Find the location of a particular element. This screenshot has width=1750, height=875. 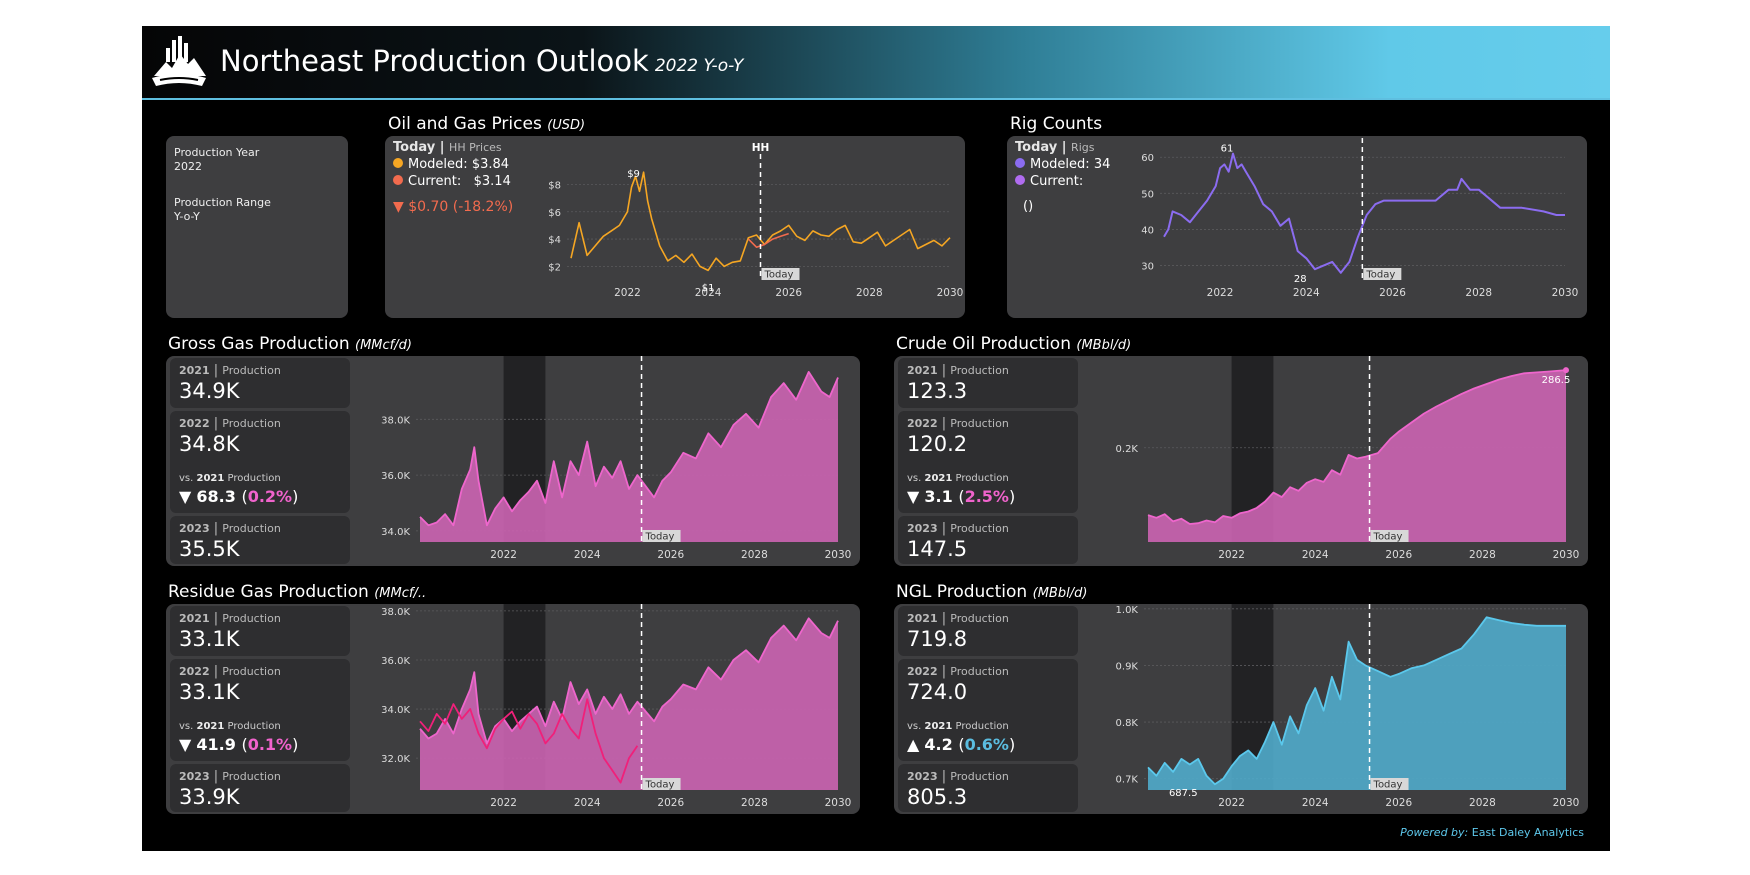

crude-kpi-2023-header: 2023 | Production is located at coordinates (958, 528).